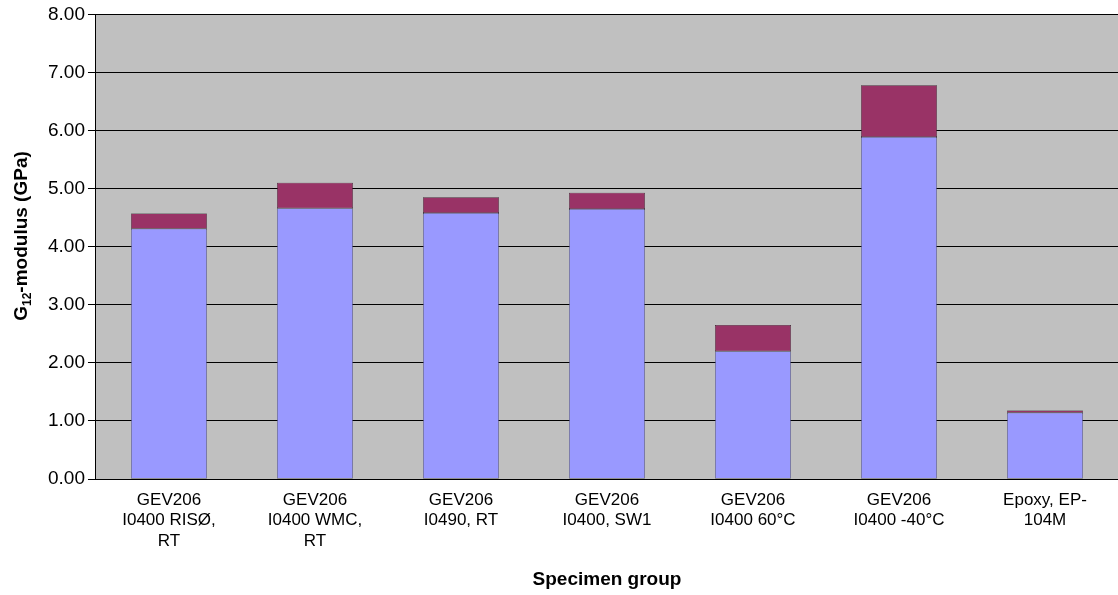  Describe the element at coordinates (66, 13) in the screenshot. I see `y-tick-label: 8.00` at that location.